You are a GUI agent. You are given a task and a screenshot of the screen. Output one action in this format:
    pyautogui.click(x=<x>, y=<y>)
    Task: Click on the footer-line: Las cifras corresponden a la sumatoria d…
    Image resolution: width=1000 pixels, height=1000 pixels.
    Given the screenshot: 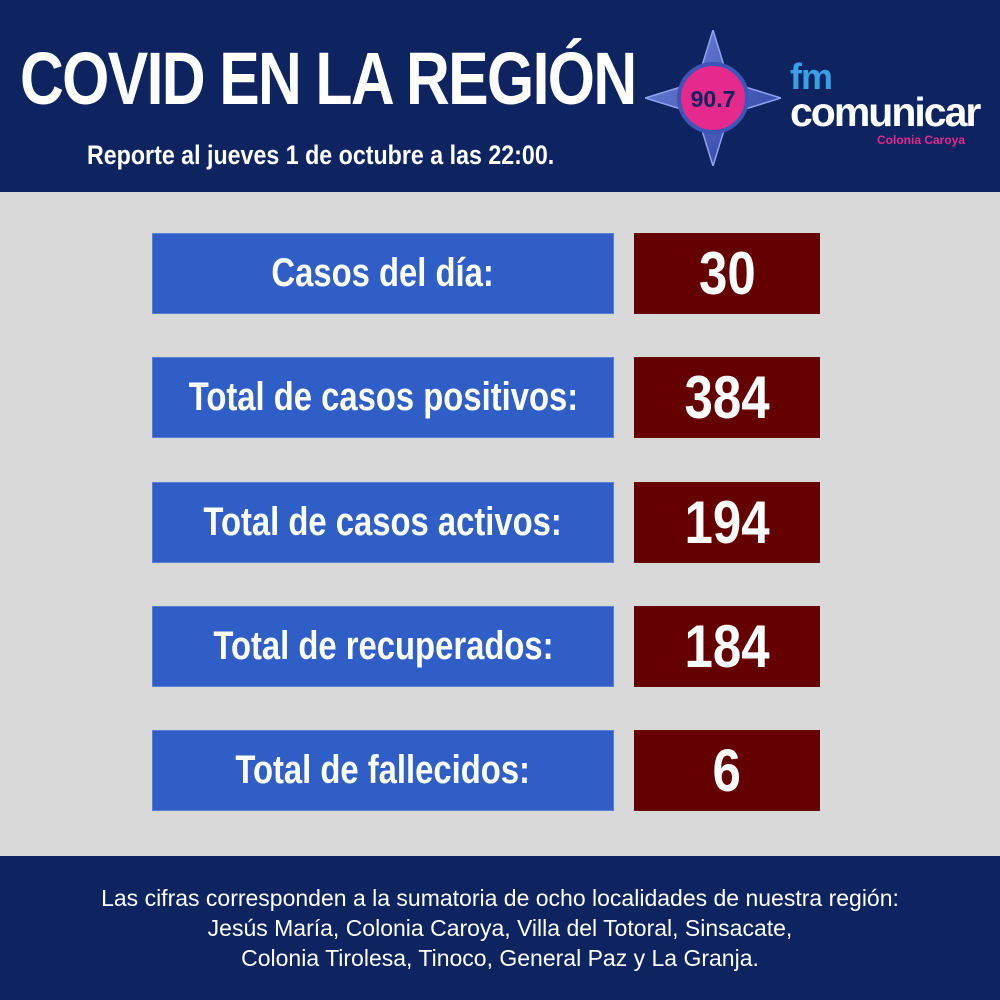 What is the action you would take?
    pyautogui.click(x=500, y=898)
    